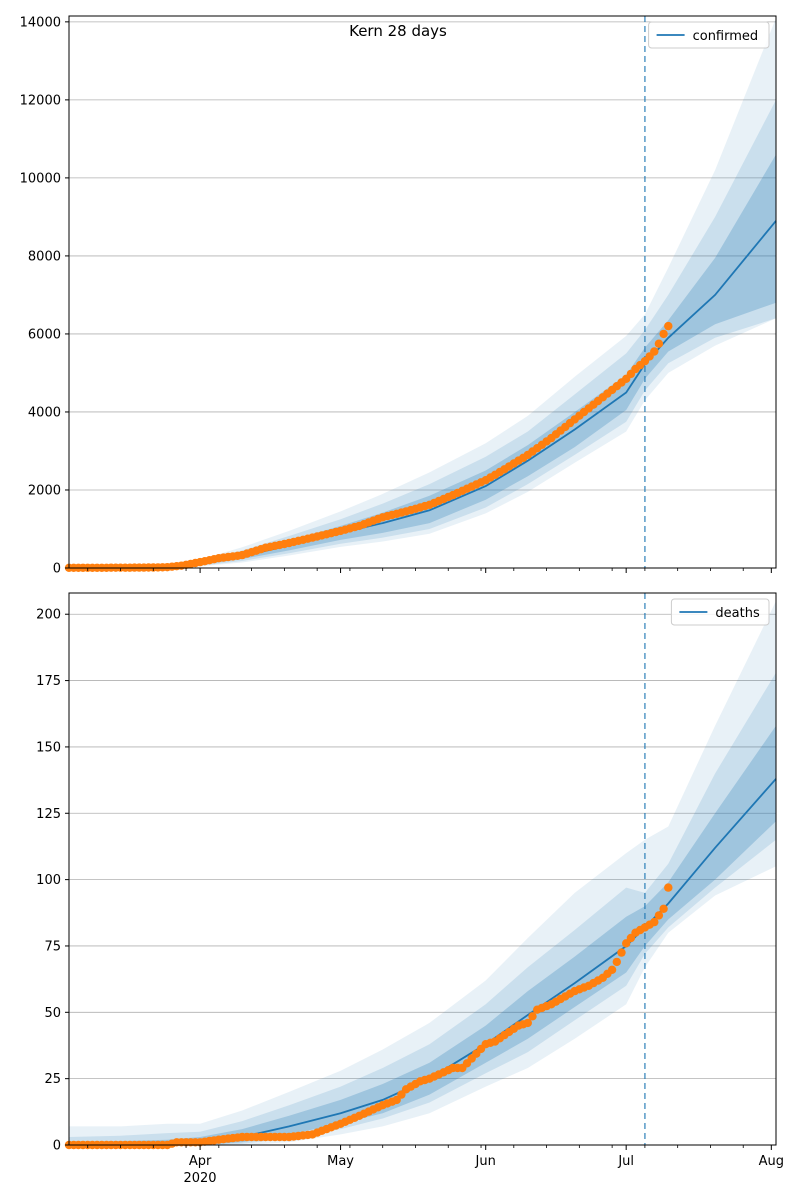  What do you see at coordinates (40, 100) in the screenshot?
I see `y-tick-label: 12000` at bounding box center [40, 100].